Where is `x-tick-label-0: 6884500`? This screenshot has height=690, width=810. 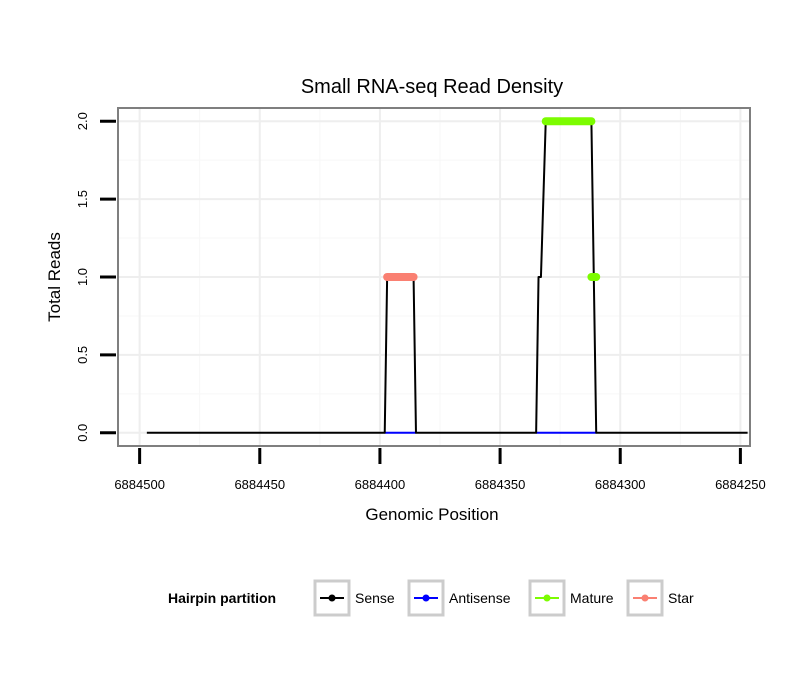
x-tick-label-0: 6884500 is located at coordinates (139, 484).